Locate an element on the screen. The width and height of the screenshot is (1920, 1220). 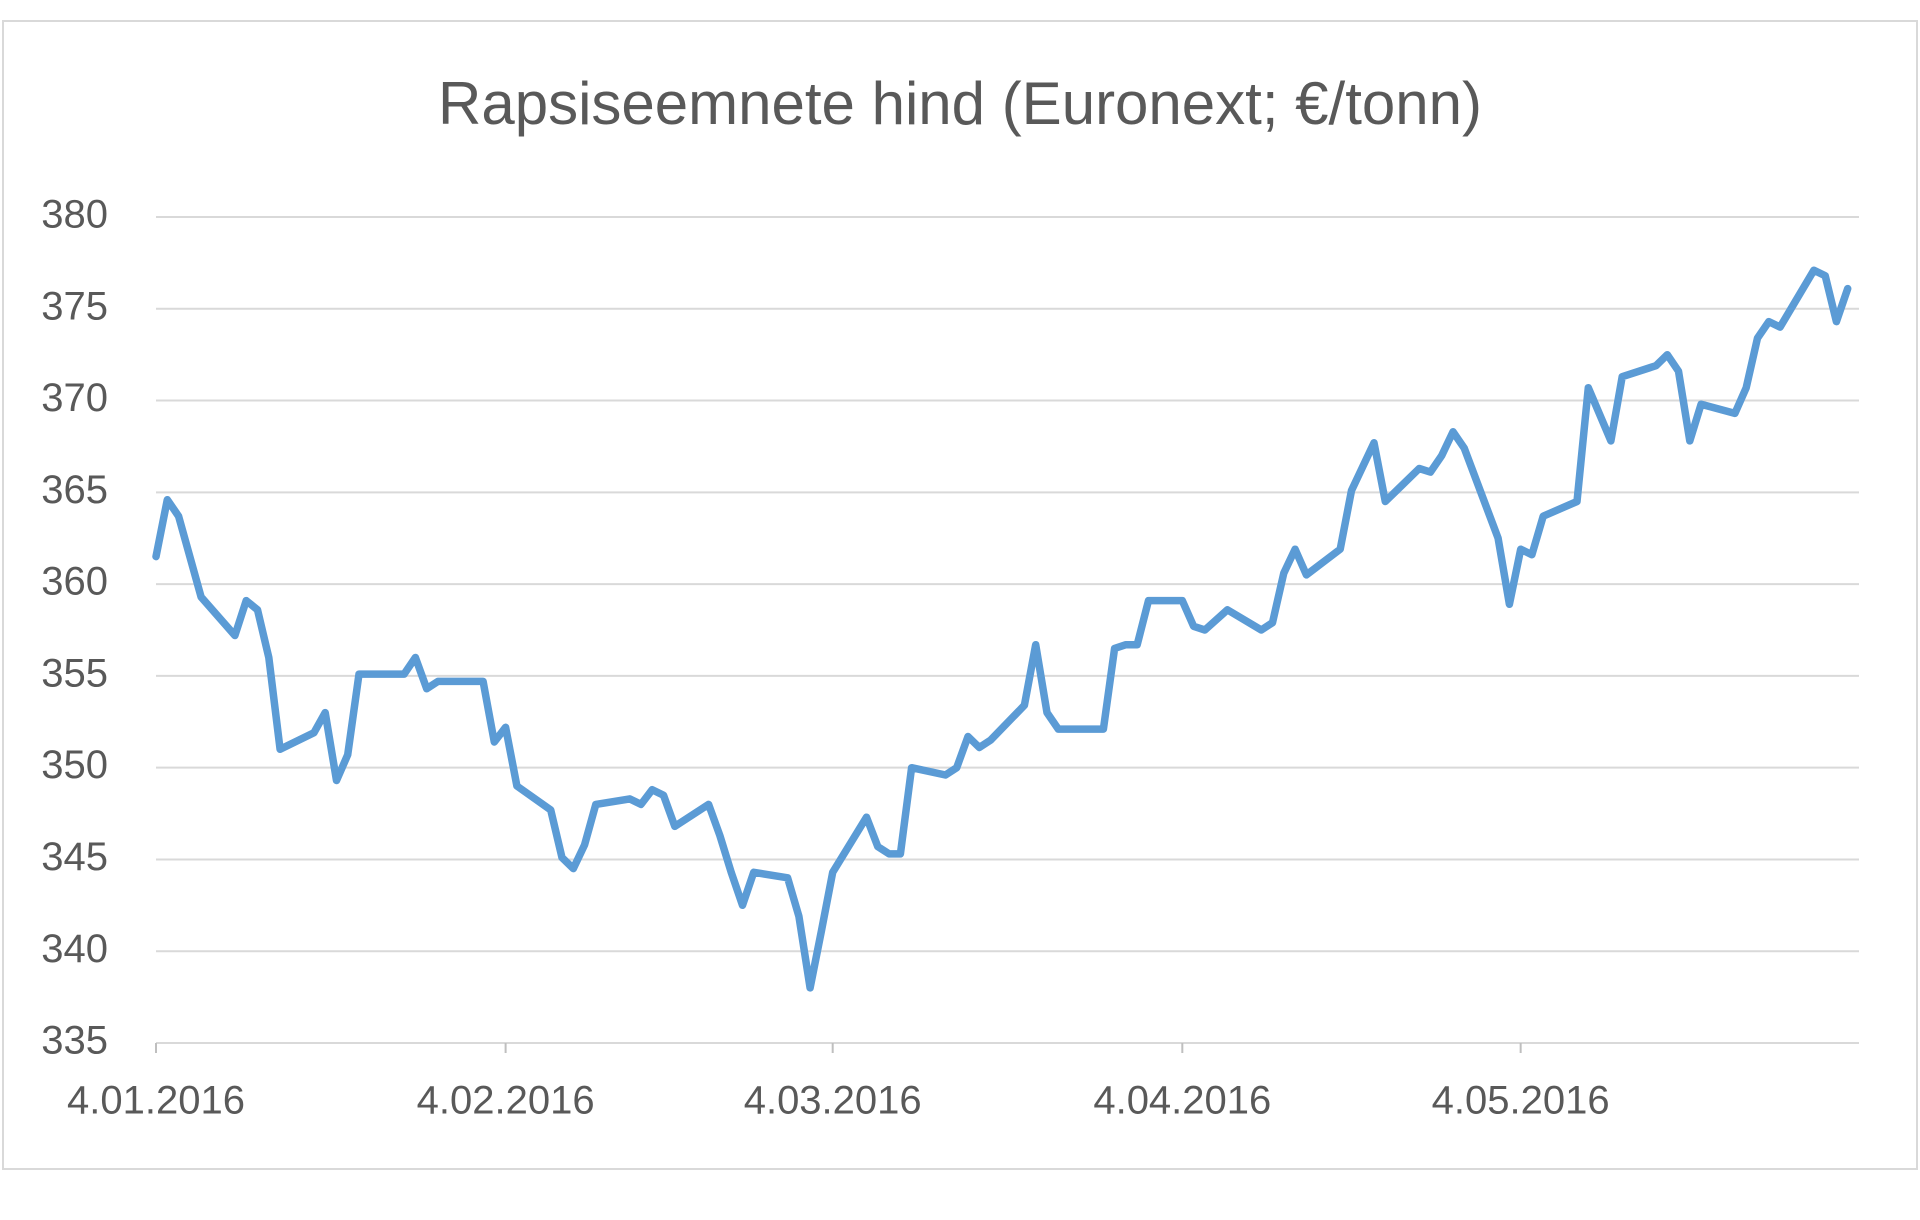
x-tick-label: 4.04.2016 is located at coordinates (1182, 1101).